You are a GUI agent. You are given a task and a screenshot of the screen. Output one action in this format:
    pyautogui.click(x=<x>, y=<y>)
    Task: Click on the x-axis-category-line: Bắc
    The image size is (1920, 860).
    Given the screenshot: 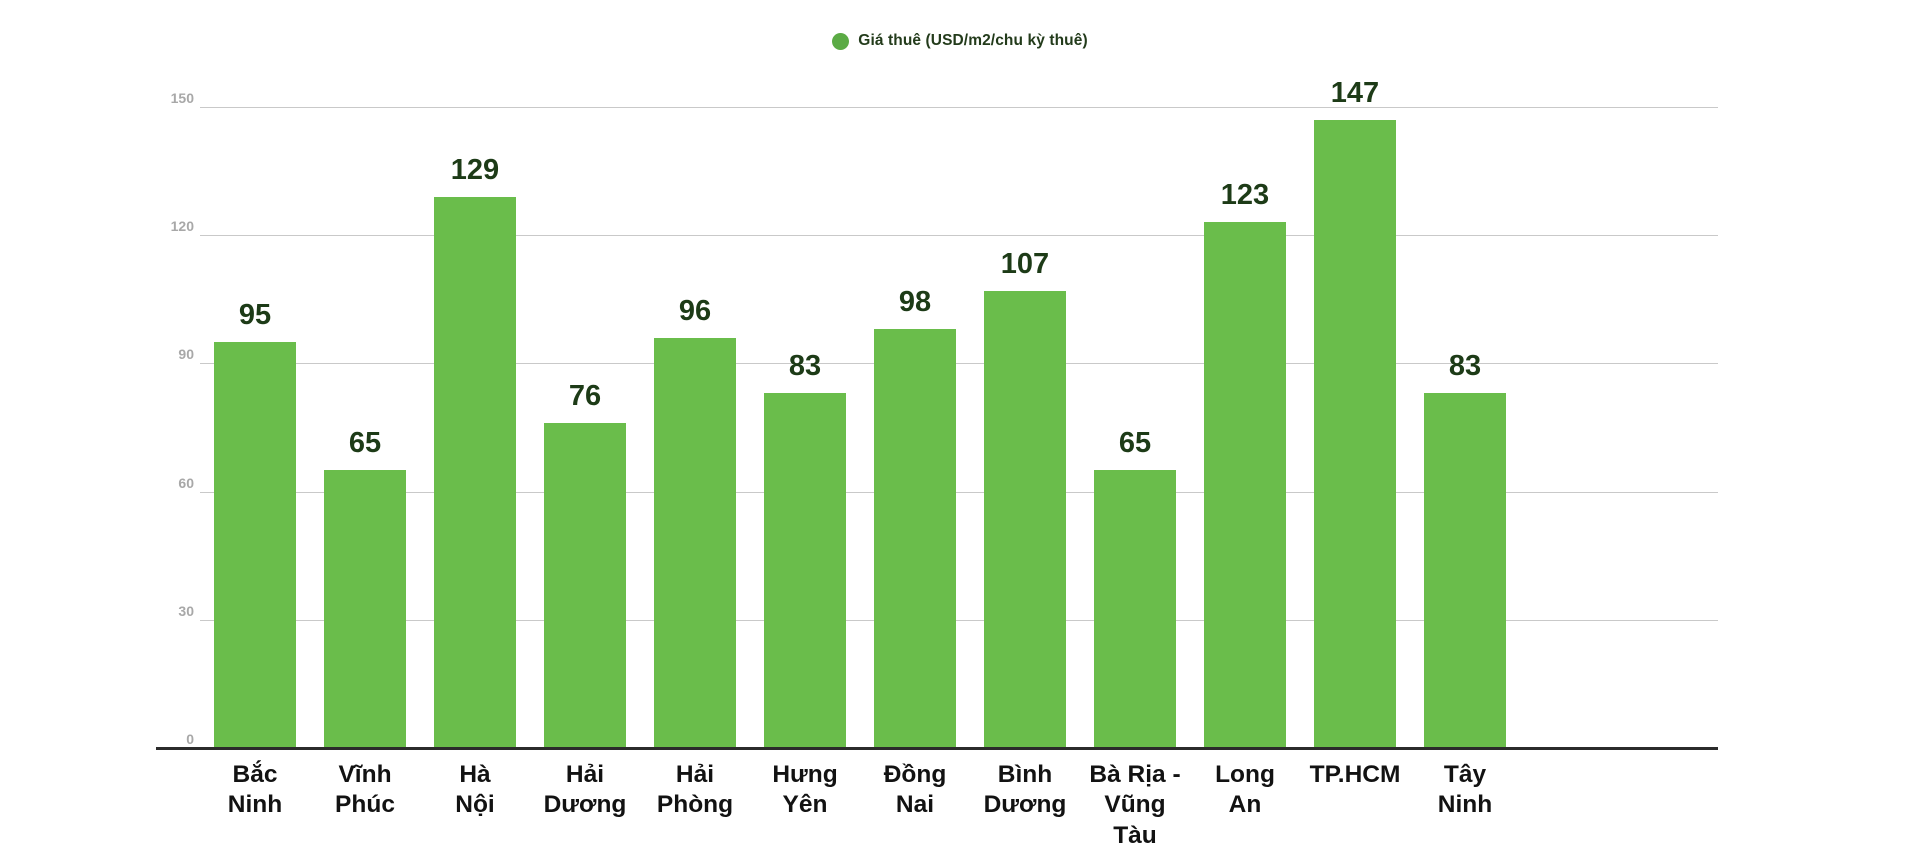 What is the action you would take?
    pyautogui.click(x=255, y=774)
    